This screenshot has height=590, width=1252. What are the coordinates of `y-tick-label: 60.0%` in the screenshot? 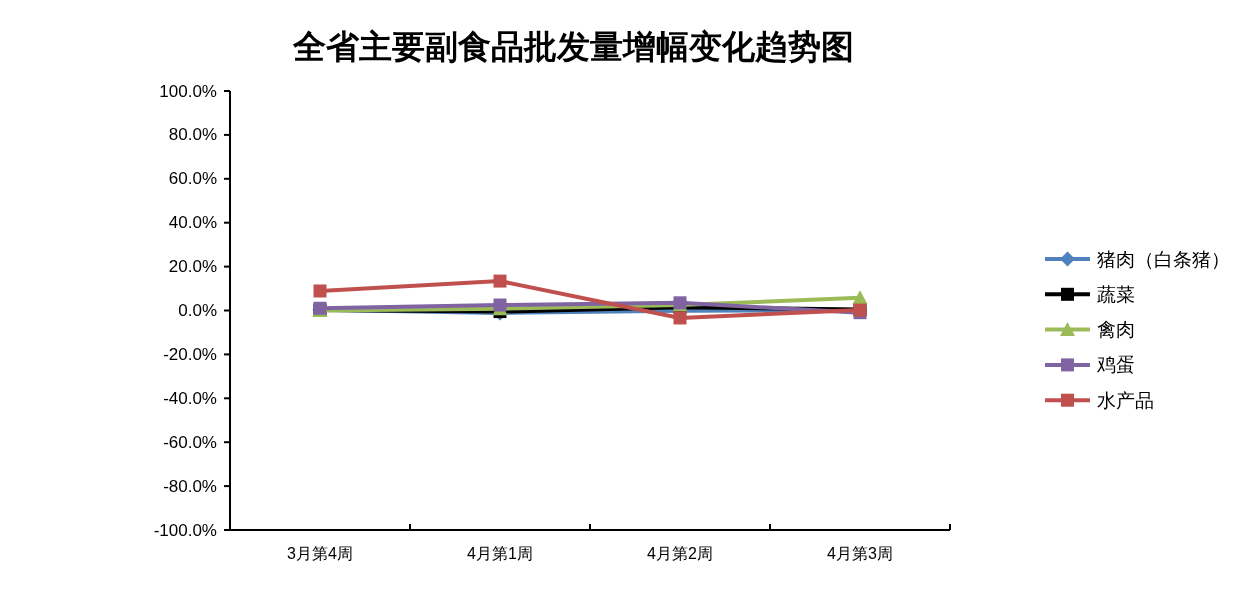 It's located at (192, 179).